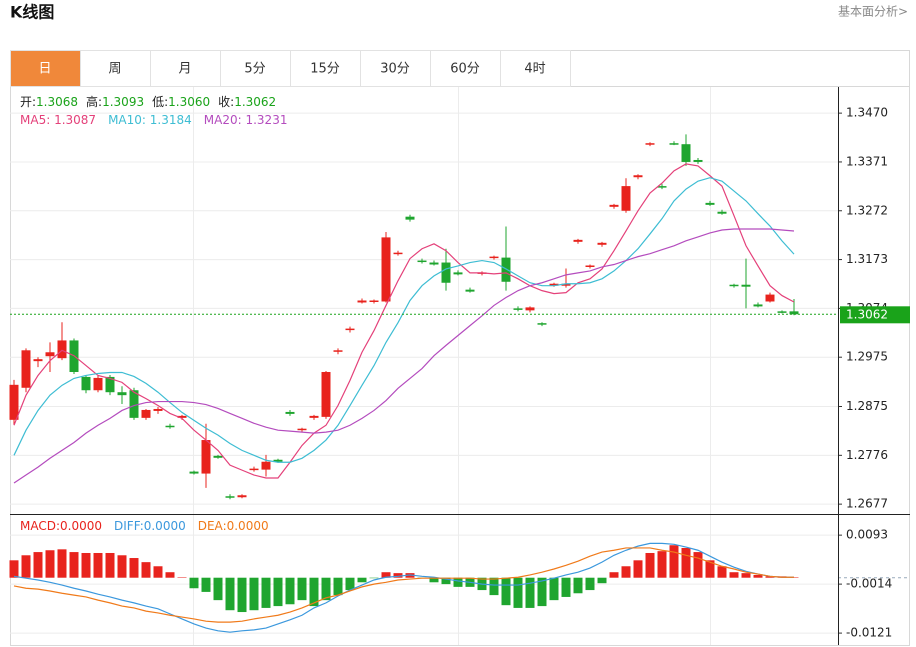  I want to click on y-tick-label: 1.2875, so click(867, 406).